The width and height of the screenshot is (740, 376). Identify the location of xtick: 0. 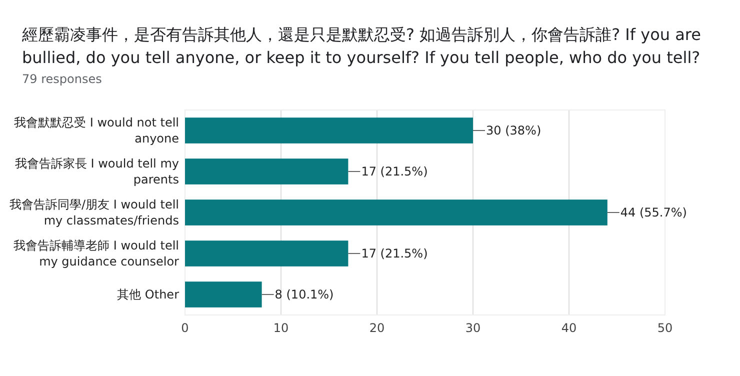
(185, 328).